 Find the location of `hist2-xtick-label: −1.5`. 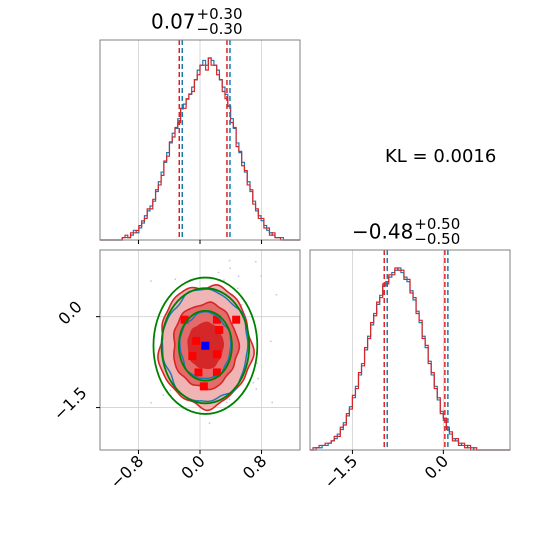

hist2-xtick-label: −1.5 is located at coordinates (340, 471).